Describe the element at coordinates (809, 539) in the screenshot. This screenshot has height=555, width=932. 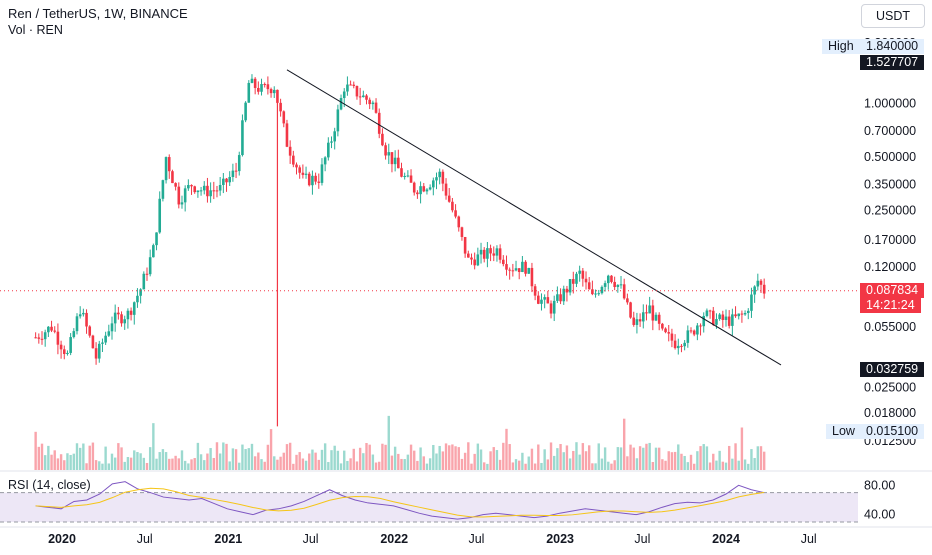
I see `time-tick-label: Jul` at that location.